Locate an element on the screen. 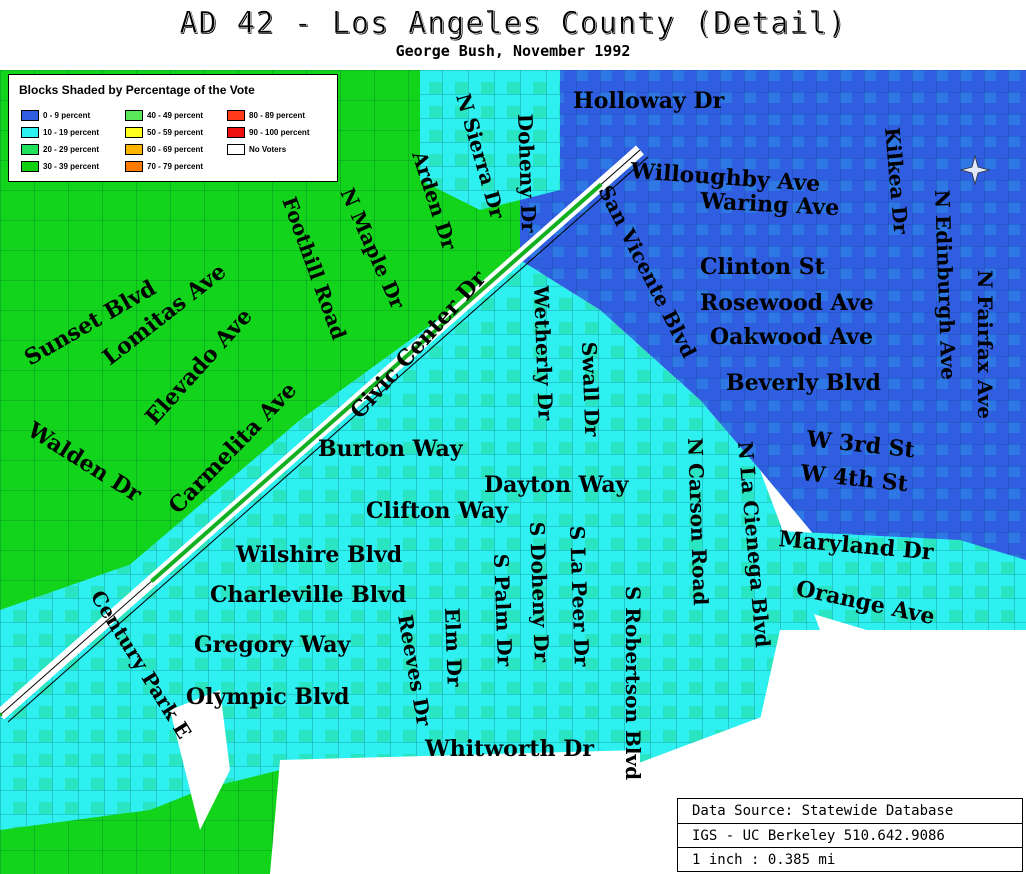 This screenshot has height=874, width=1026. legend-item: No Voters is located at coordinates (256, 150).